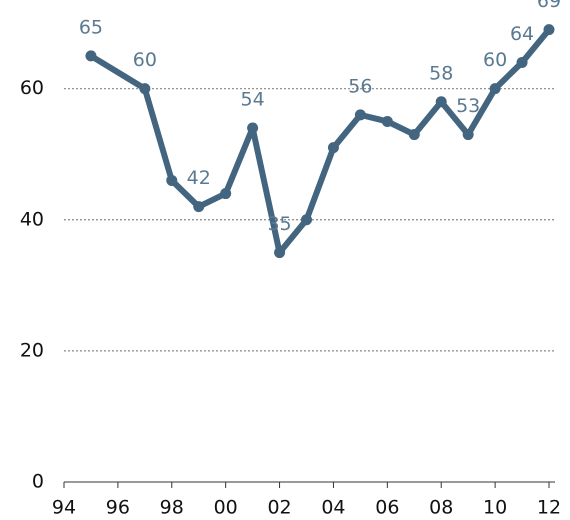 This screenshot has width=570, height=520. What do you see at coordinates (32, 88) in the screenshot?
I see `y-tick-label: 60` at bounding box center [32, 88].